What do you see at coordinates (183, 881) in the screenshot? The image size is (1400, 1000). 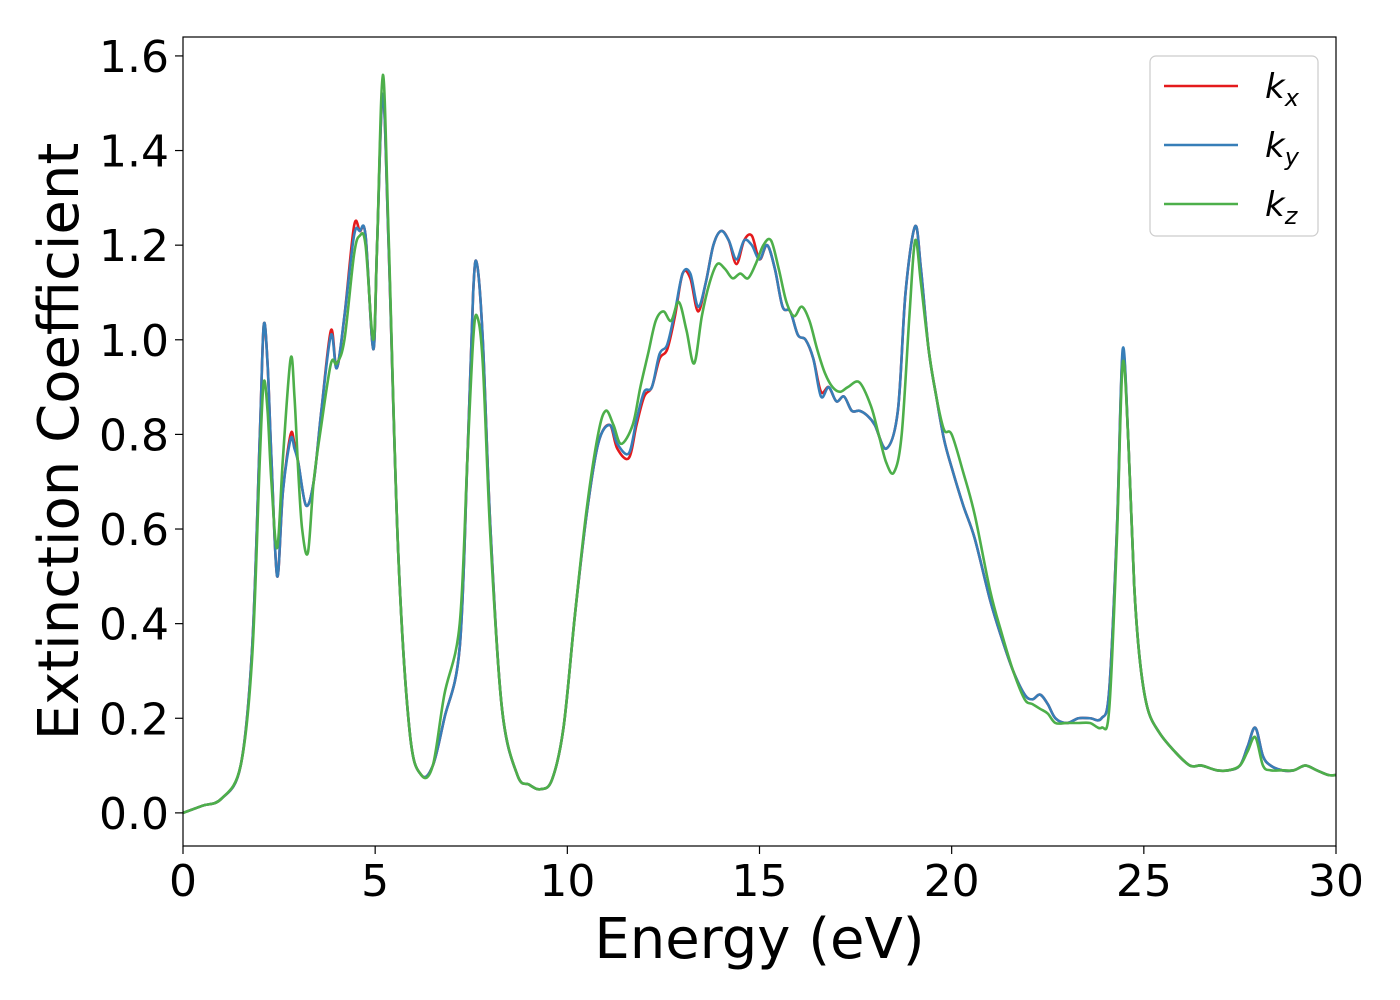 I see `x-tick-label: 0` at bounding box center [183, 881].